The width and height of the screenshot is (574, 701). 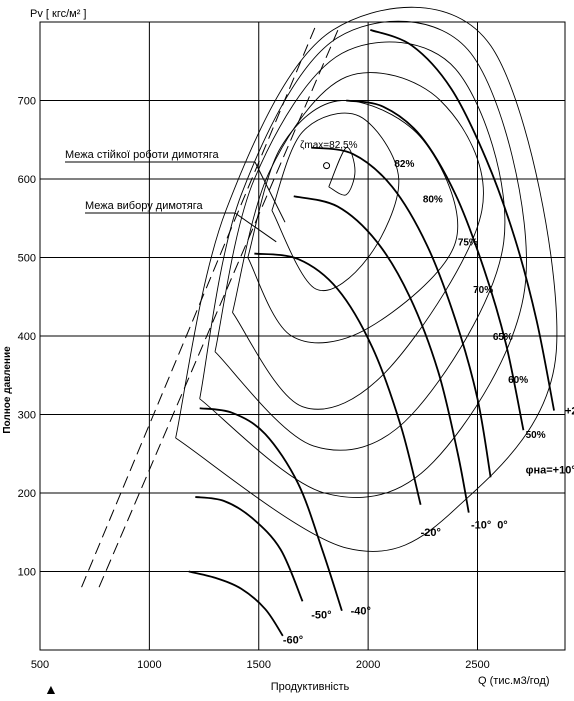 What do you see at coordinates (27, 180) in the screenshot?
I see `y-tick-label: 600` at bounding box center [27, 180].